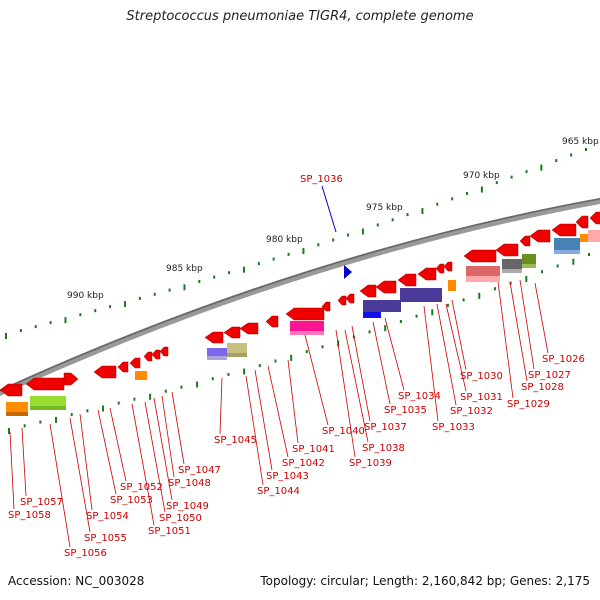  What do you see at coordinates (180, 518) in the screenshot?
I see `gene-label-sp-1050: SP_1050` at bounding box center [180, 518].